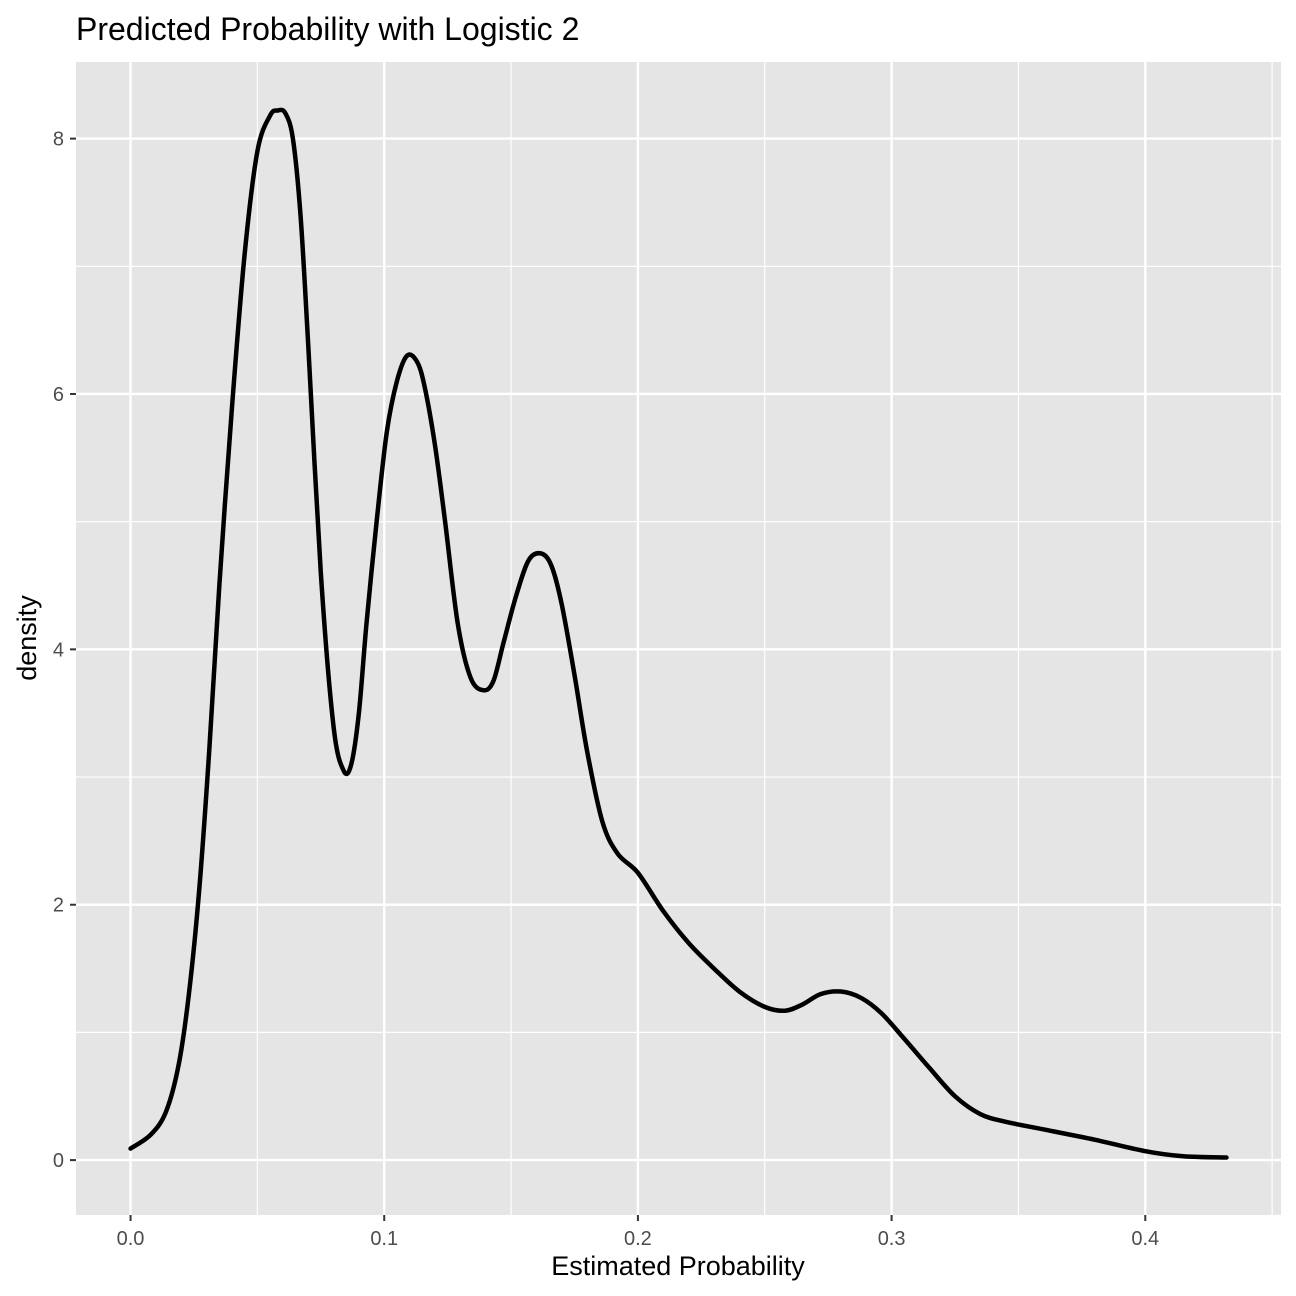 This screenshot has width=1296, height=1296. I want to click on x-axis-ticks: 0.0 0.1 0.2 0.3 0.4, so click(638, 1232).